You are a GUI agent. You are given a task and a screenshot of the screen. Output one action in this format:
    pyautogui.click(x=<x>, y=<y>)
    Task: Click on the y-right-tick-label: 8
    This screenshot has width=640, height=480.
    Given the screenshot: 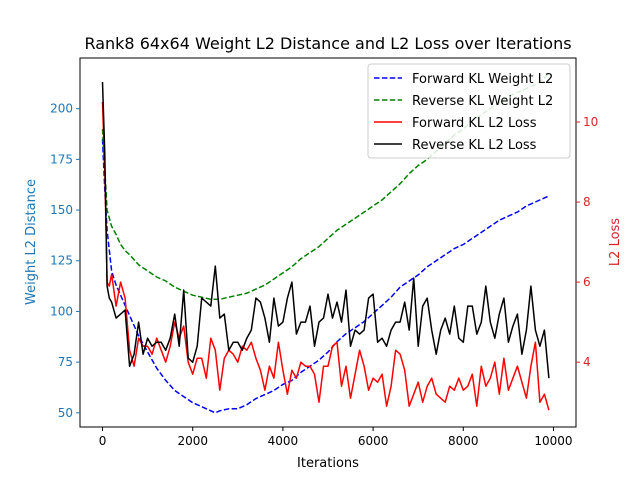 What is the action you would take?
    pyautogui.click(x=587, y=202)
    